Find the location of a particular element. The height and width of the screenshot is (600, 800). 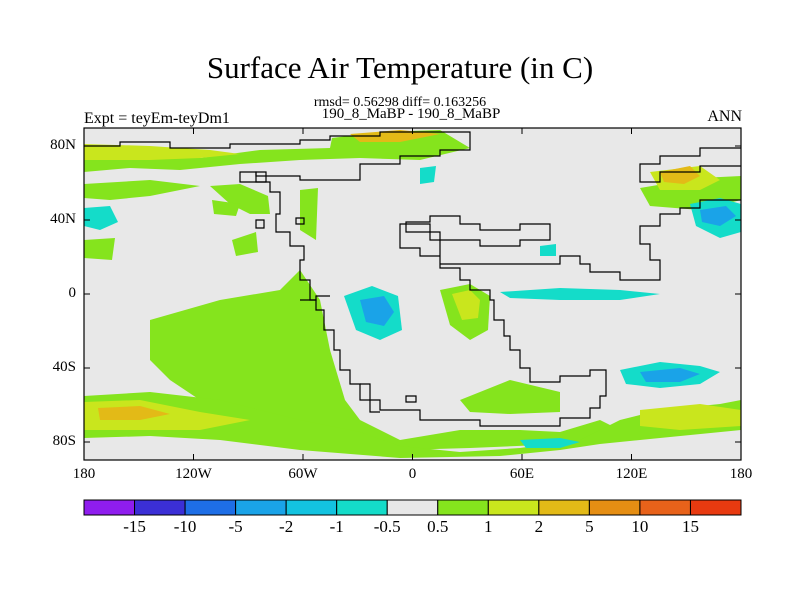

lon-tick-label: 120E is located at coordinates (631, 474).